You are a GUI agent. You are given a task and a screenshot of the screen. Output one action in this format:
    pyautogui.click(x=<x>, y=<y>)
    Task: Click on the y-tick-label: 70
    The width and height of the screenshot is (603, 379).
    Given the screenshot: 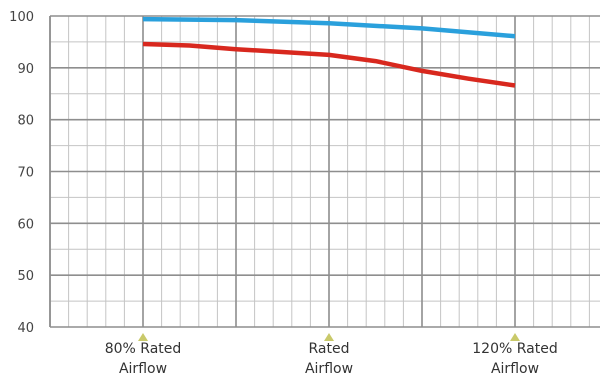 What is the action you would take?
    pyautogui.click(x=25, y=173)
    